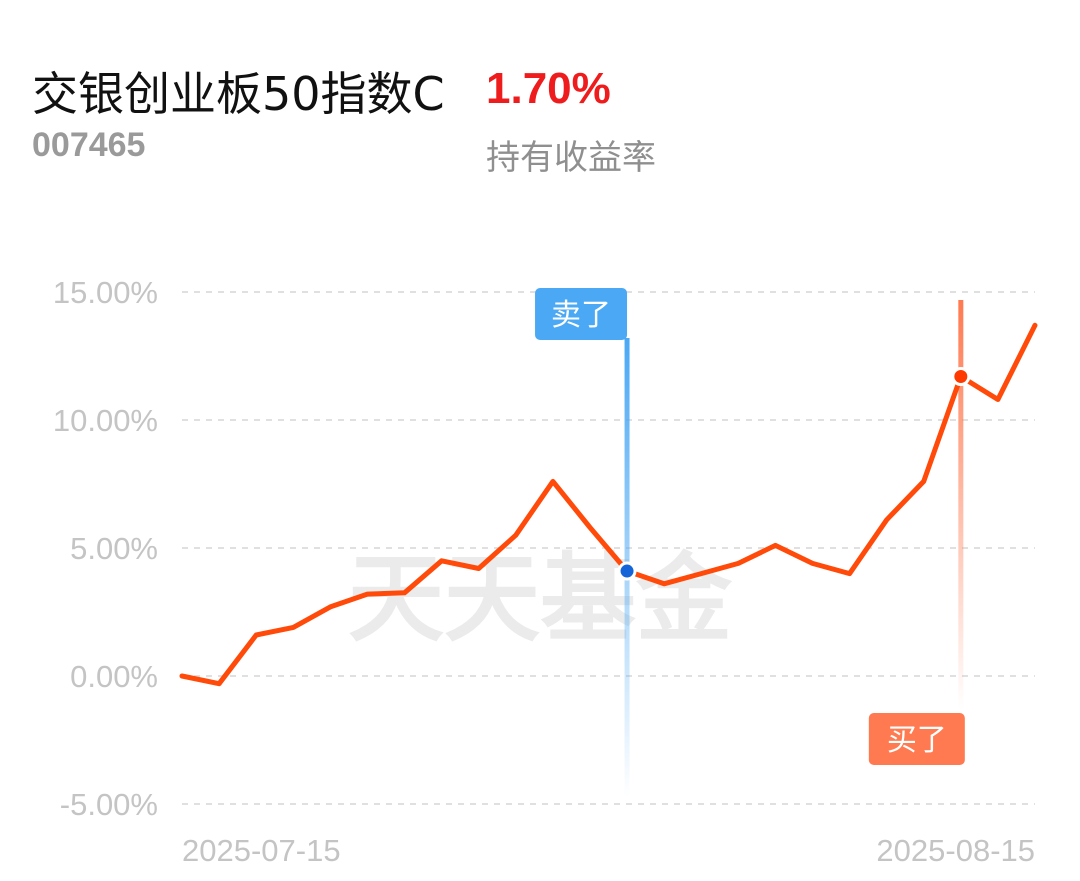 This screenshot has height=881, width=1080. What do you see at coordinates (89, 145) in the screenshot?
I see `fund-code: 007465` at bounding box center [89, 145].